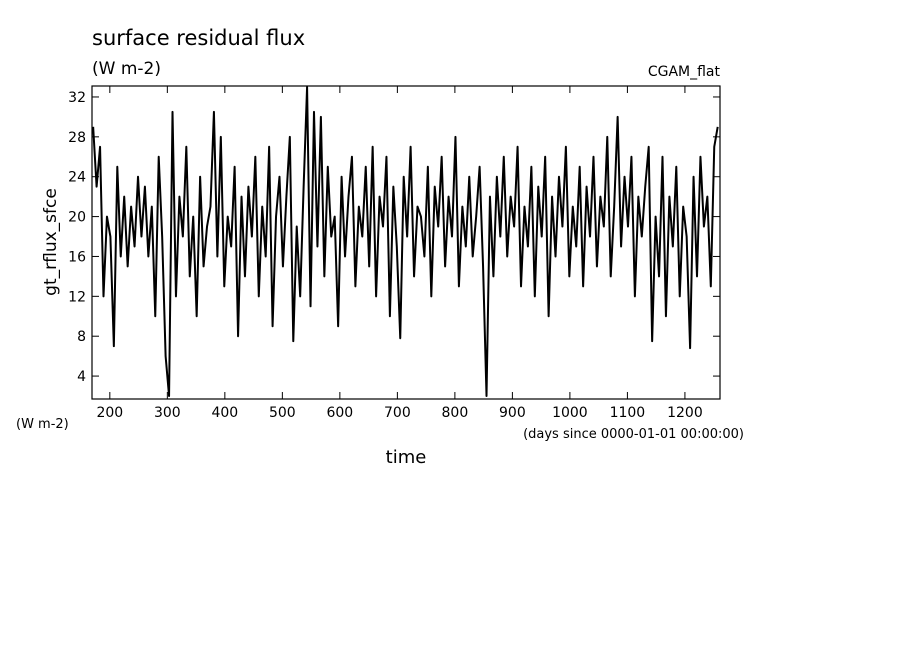  What do you see at coordinates (81, 377) in the screenshot?
I see `y-tick-label: 4` at bounding box center [81, 377].